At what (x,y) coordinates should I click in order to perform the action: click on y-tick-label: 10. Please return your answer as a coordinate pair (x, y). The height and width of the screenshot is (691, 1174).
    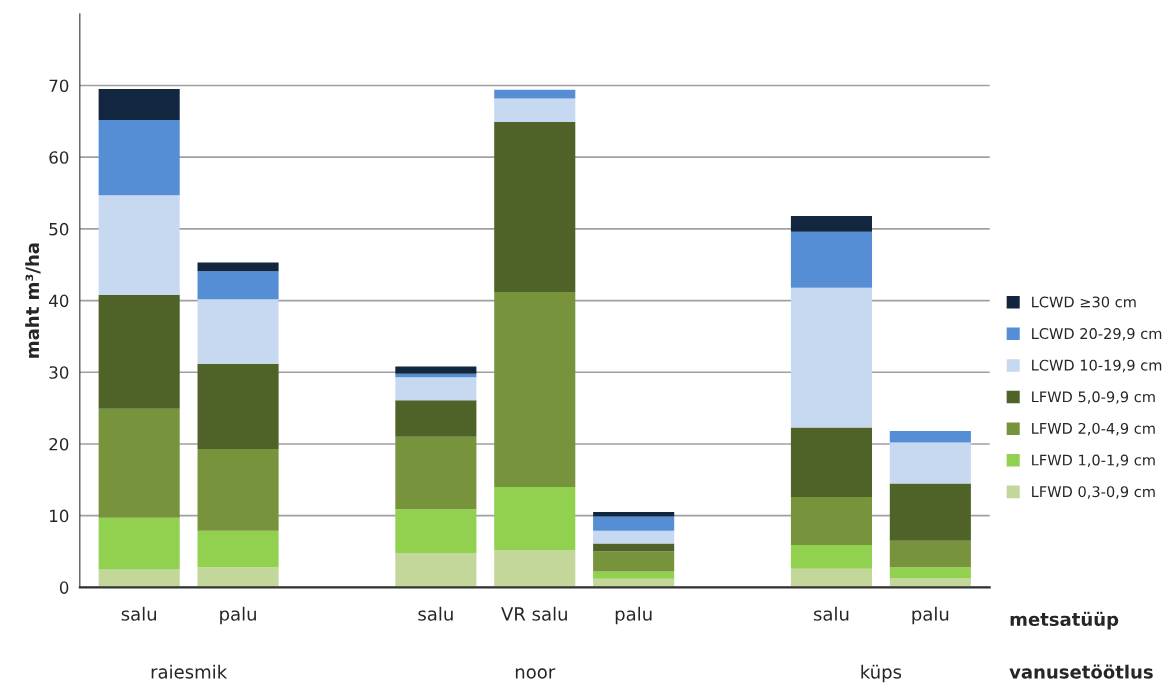
    Looking at the image, I should click on (59, 516).